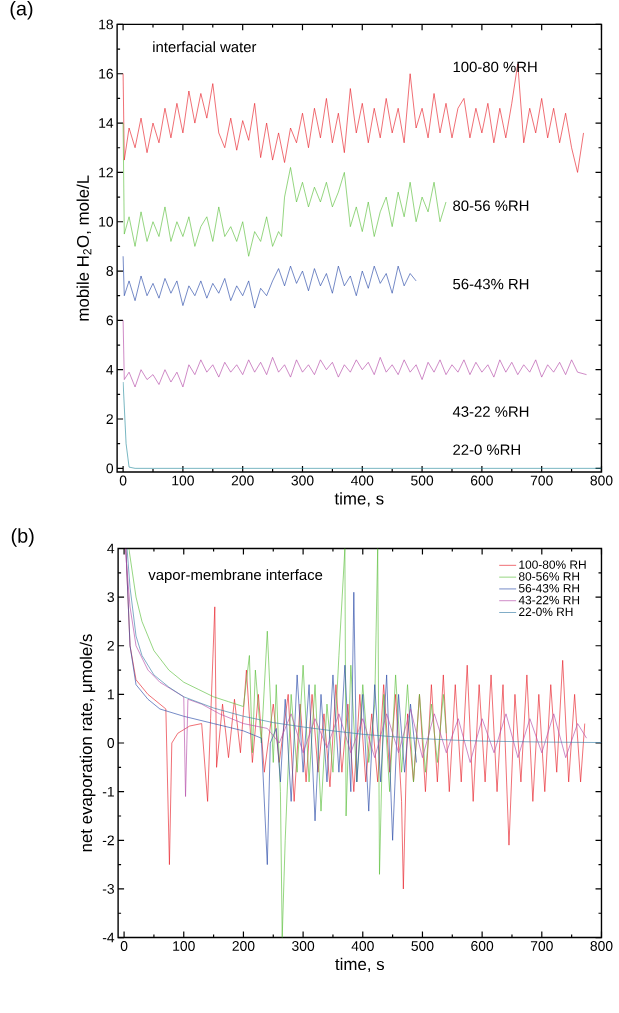 The image size is (619, 1013). I want to click on y-tick-label: 3, so click(110, 597).